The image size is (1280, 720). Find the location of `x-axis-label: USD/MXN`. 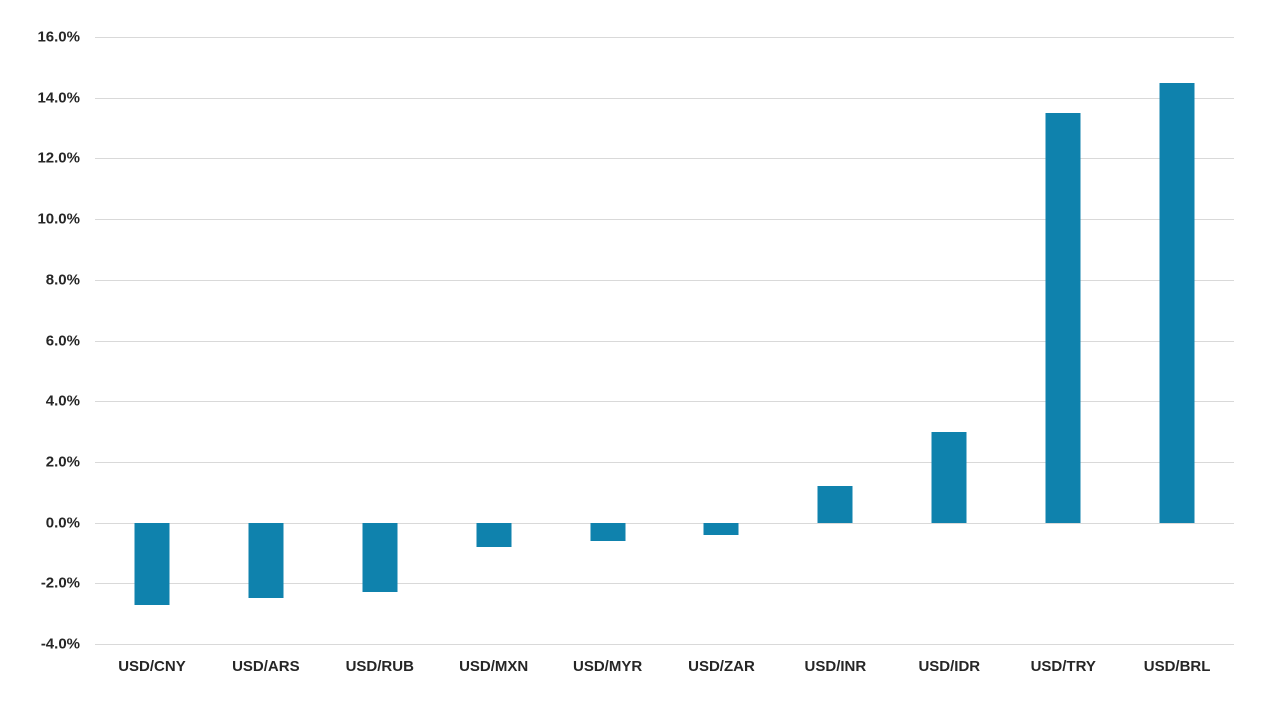

x-axis-label: USD/MXN is located at coordinates (494, 666).